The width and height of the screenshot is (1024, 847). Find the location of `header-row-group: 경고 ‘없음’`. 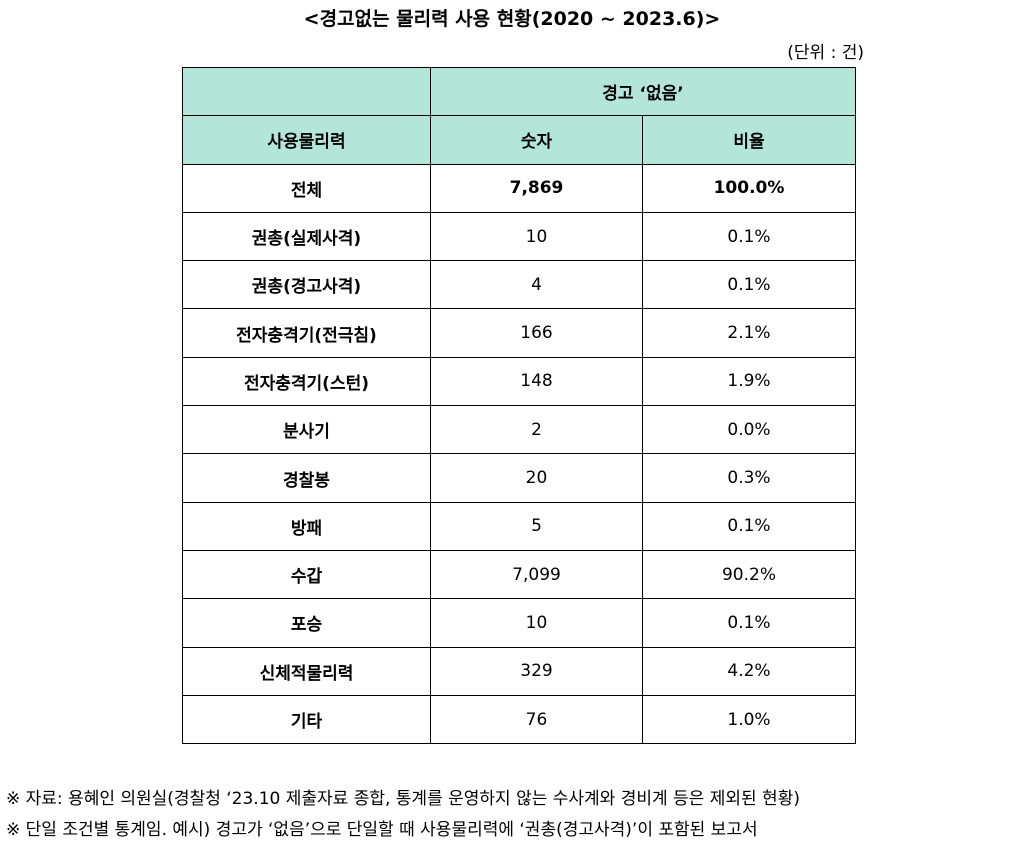

header-row-group: 경고 ‘없음’ is located at coordinates (519, 91).